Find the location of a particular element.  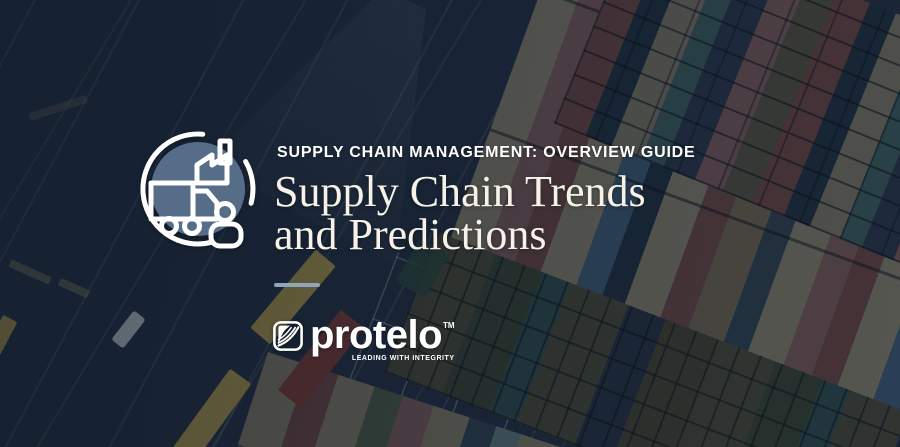

article-title: Supply Chain Trends and Predictions is located at coordinates (460, 213).